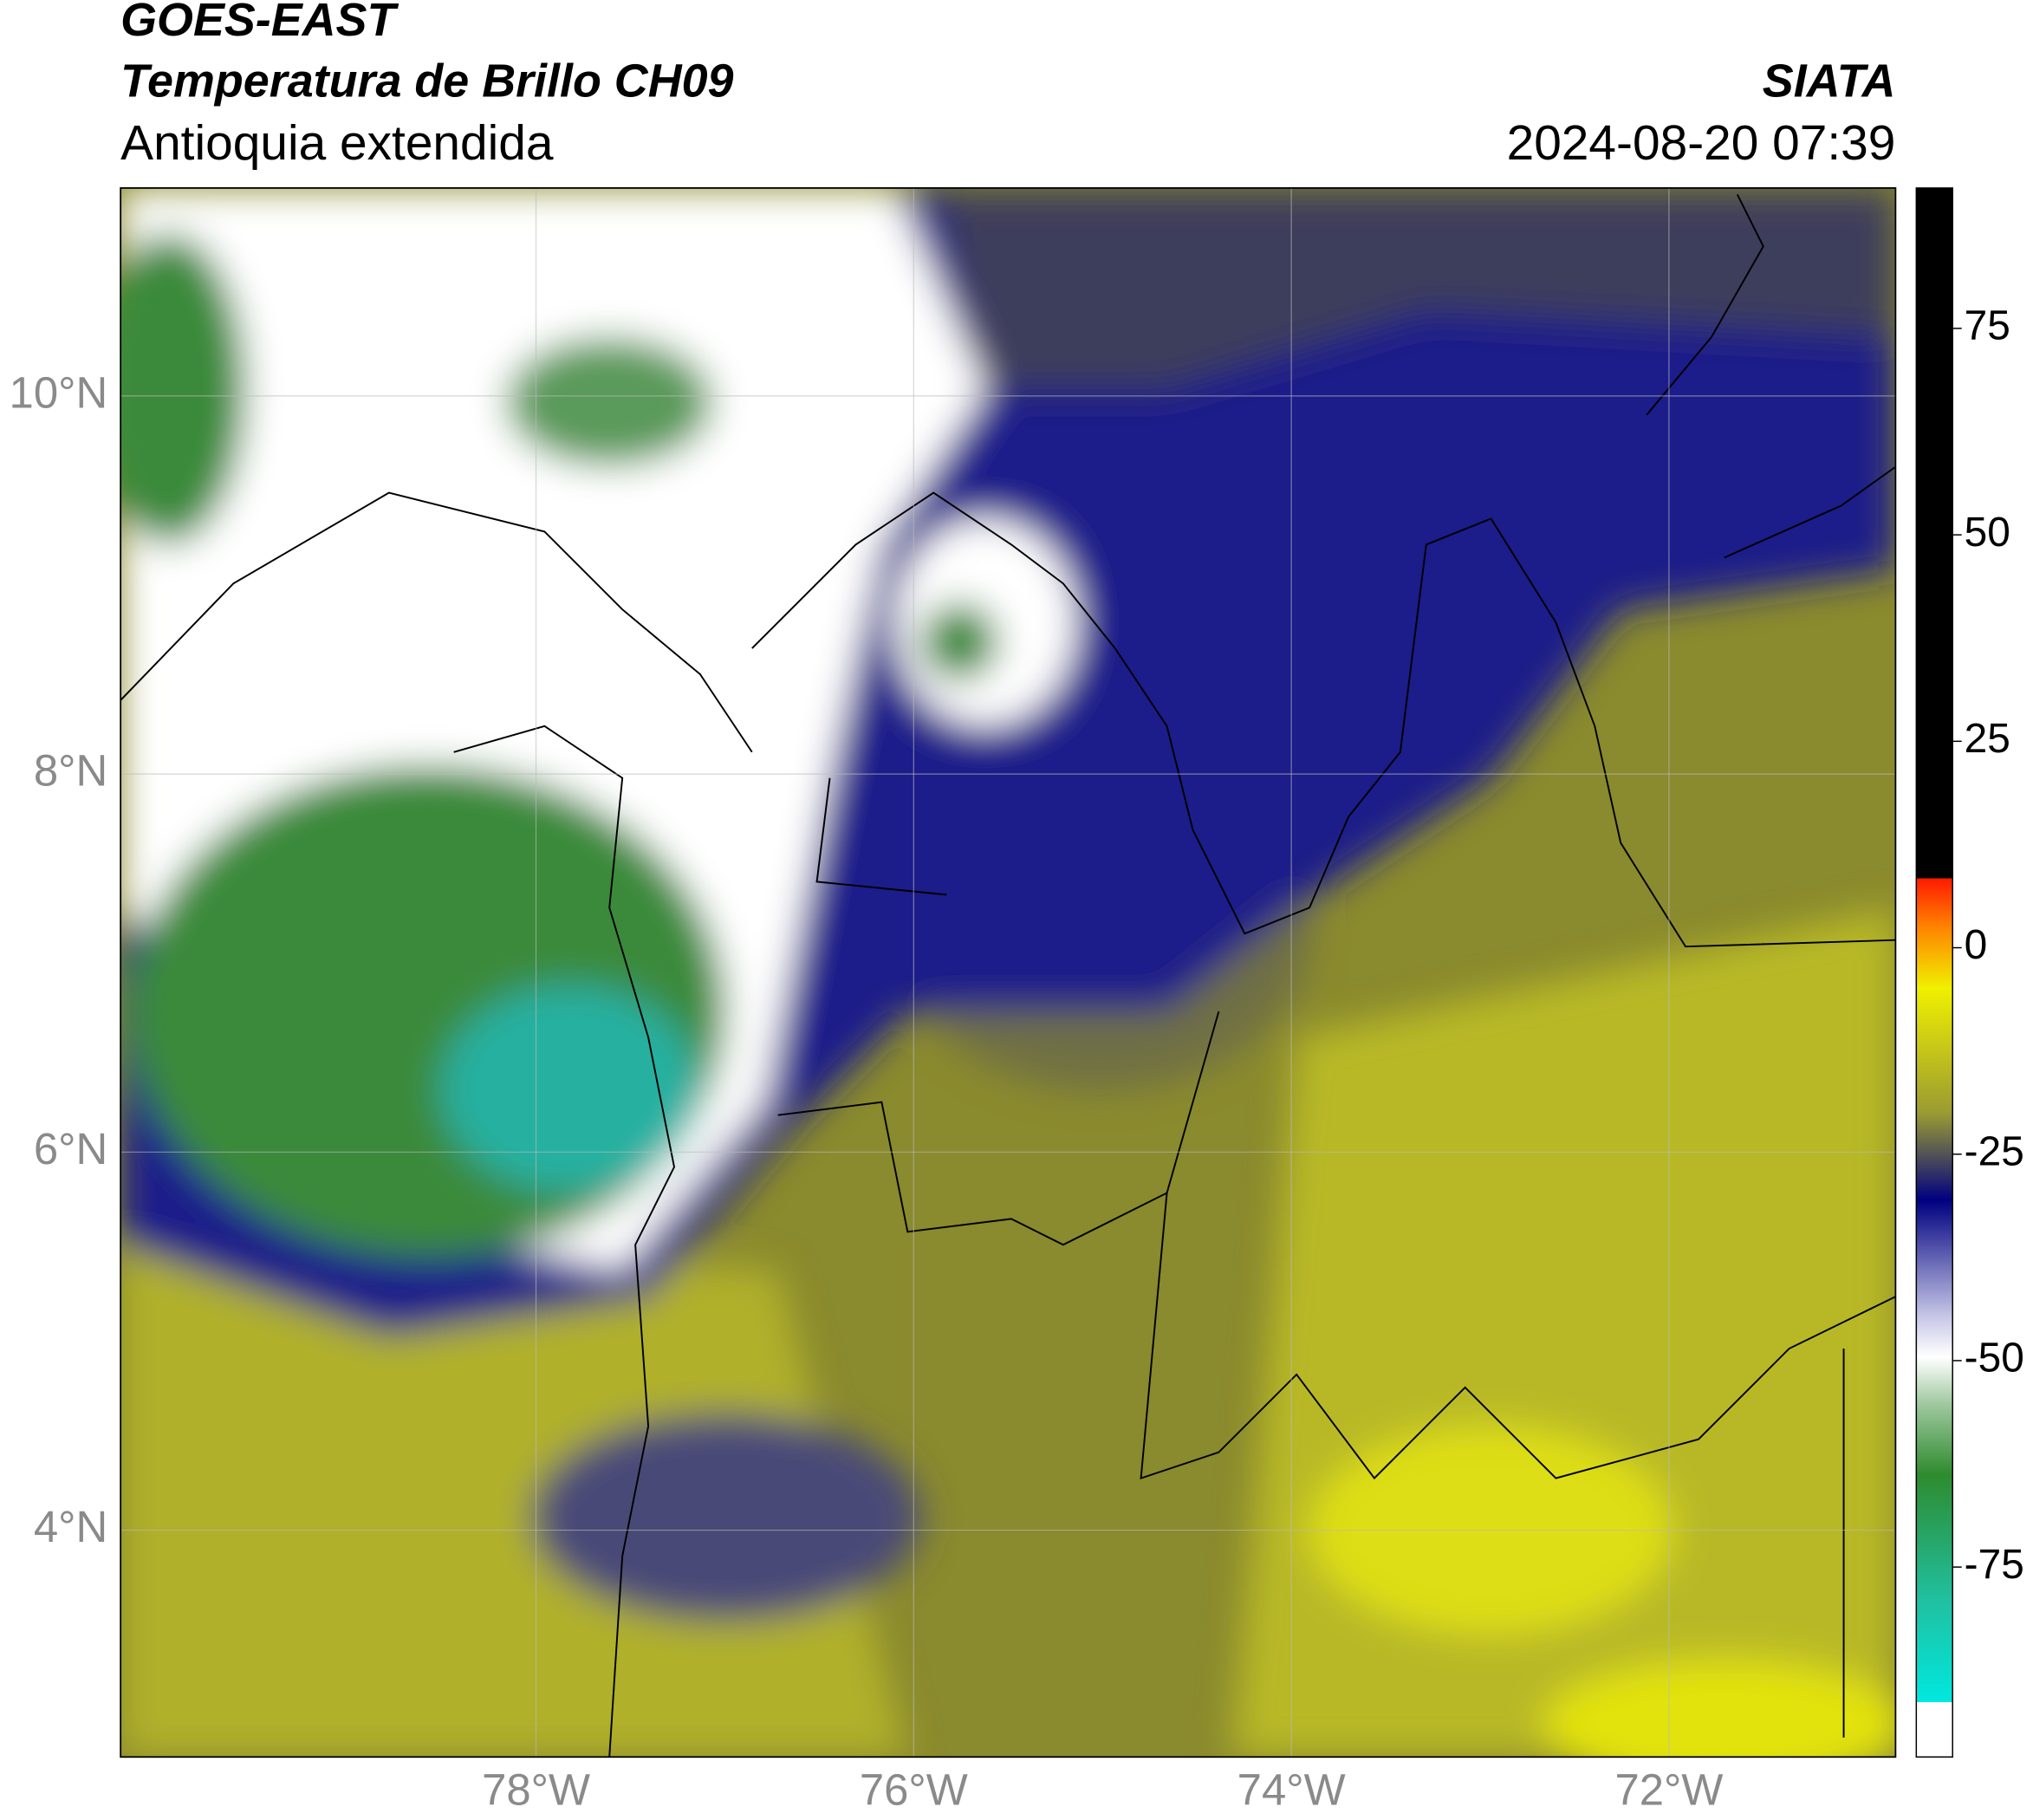 Image resolution: width=2033 pixels, height=1820 pixels. I want to click on colorbar, so click(1934, 972).